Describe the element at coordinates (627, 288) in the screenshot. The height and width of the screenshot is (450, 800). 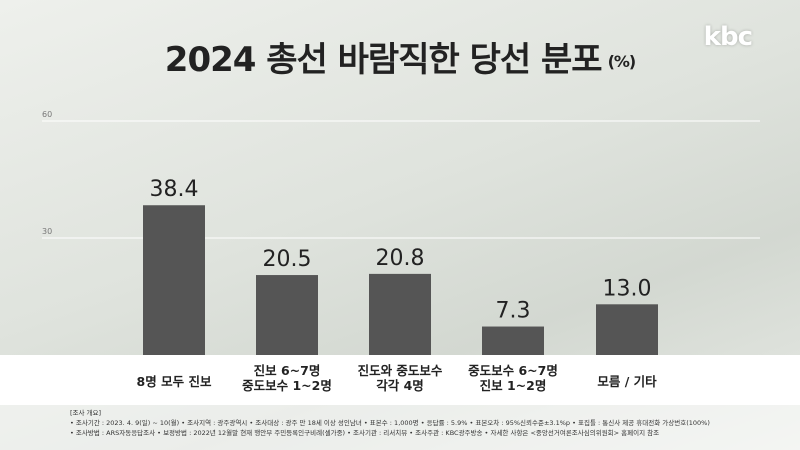
I see `bar-value-label-5: 13.0` at that location.